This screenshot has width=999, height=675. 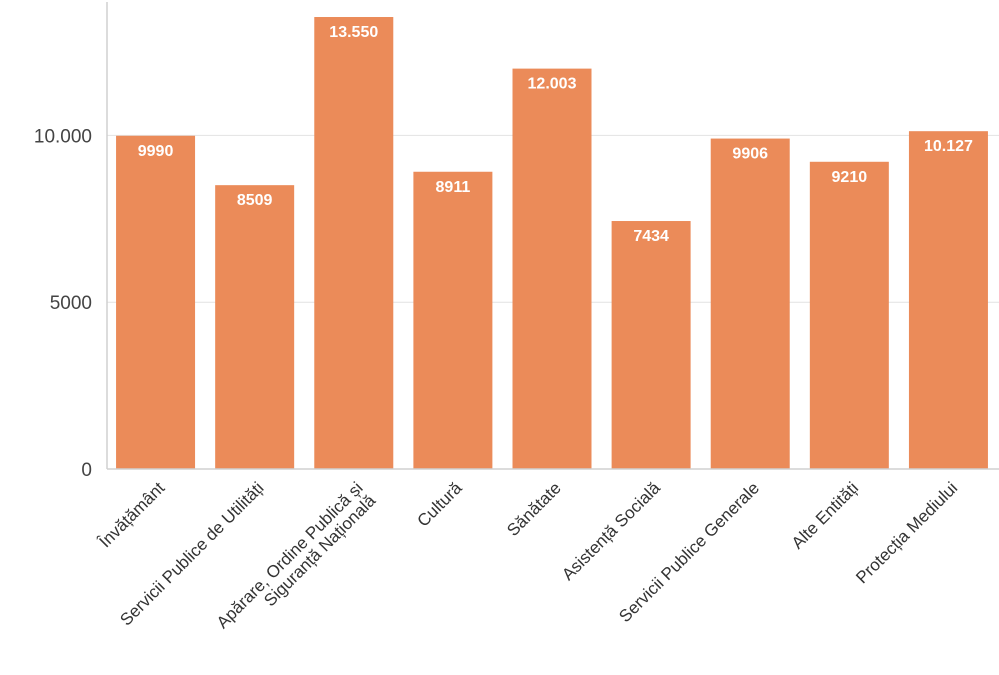 I want to click on data-label: 10.127, so click(x=948, y=146).